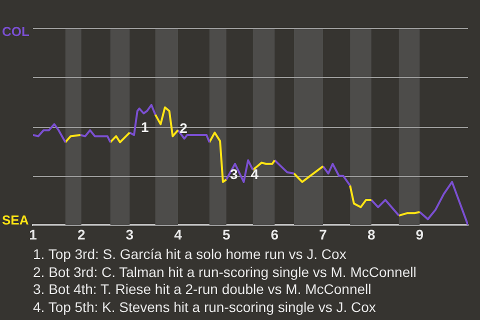 The width and height of the screenshot is (480, 320). What do you see at coordinates (81, 234) in the screenshot?
I see `x-tick-label: 2` at bounding box center [81, 234].